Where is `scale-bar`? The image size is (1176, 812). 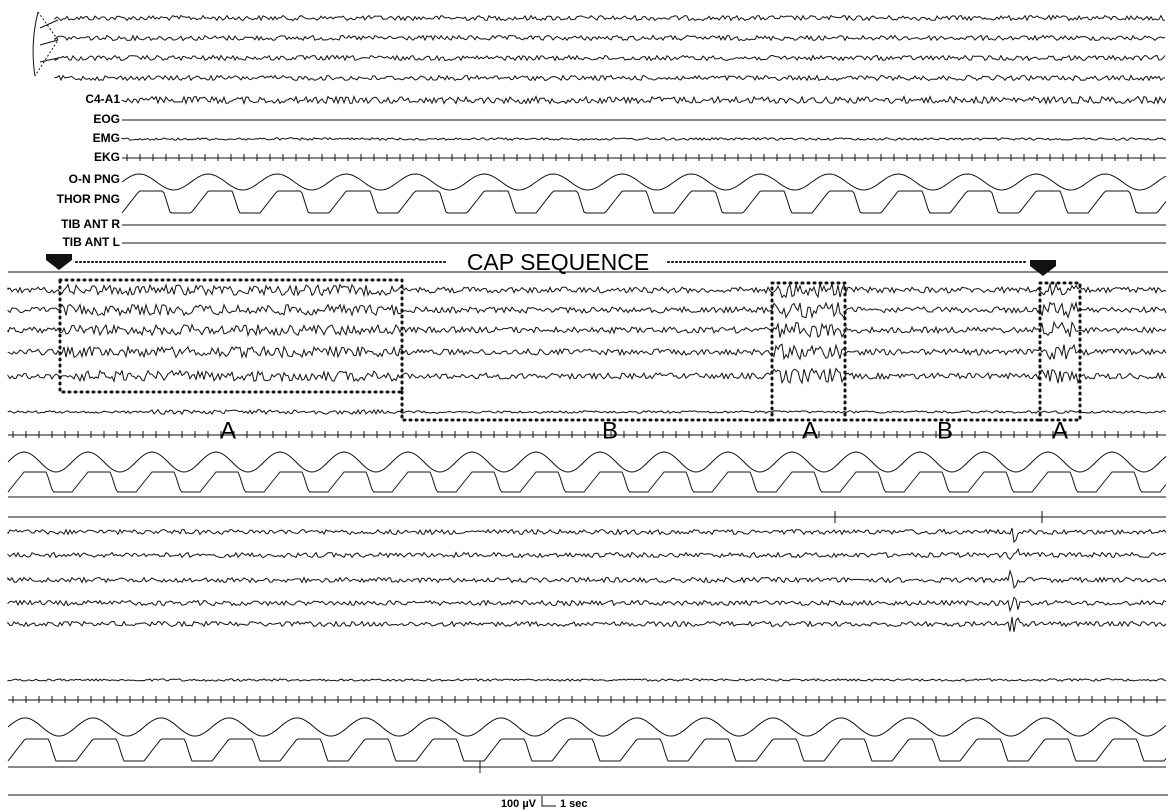 scale-bar is located at coordinates (548, 801).